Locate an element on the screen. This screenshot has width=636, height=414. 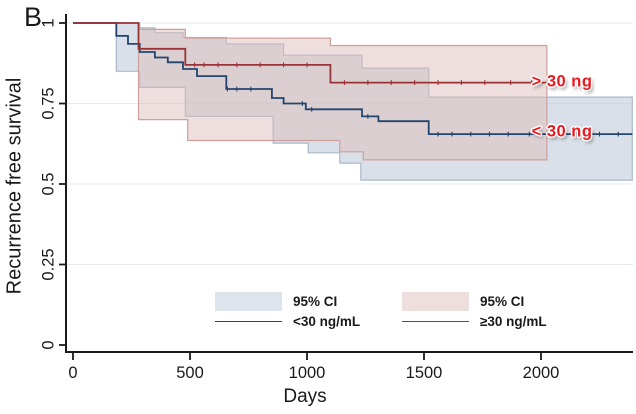
legend-label-line-blue: <30 ng/mL is located at coordinates (327, 321).